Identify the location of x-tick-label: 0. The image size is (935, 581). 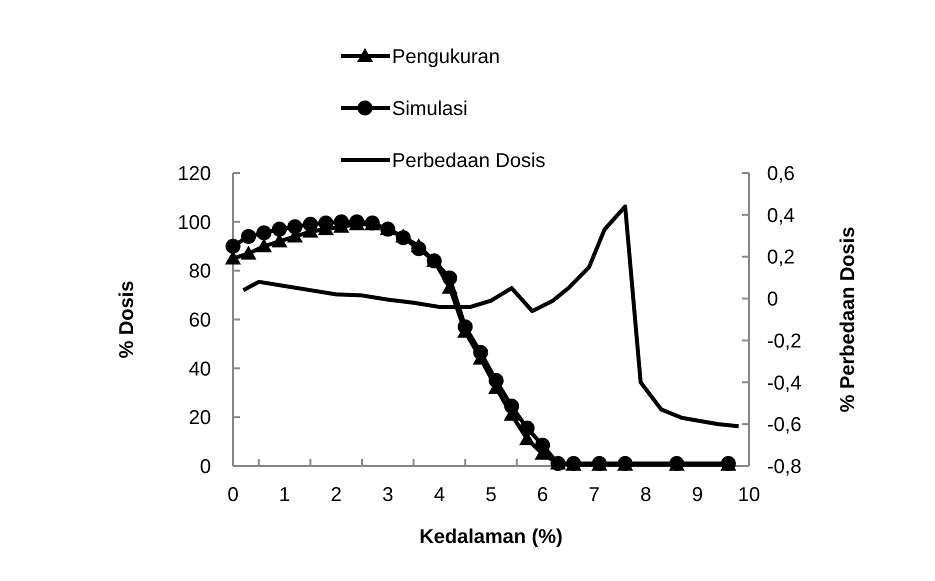
(233, 495).